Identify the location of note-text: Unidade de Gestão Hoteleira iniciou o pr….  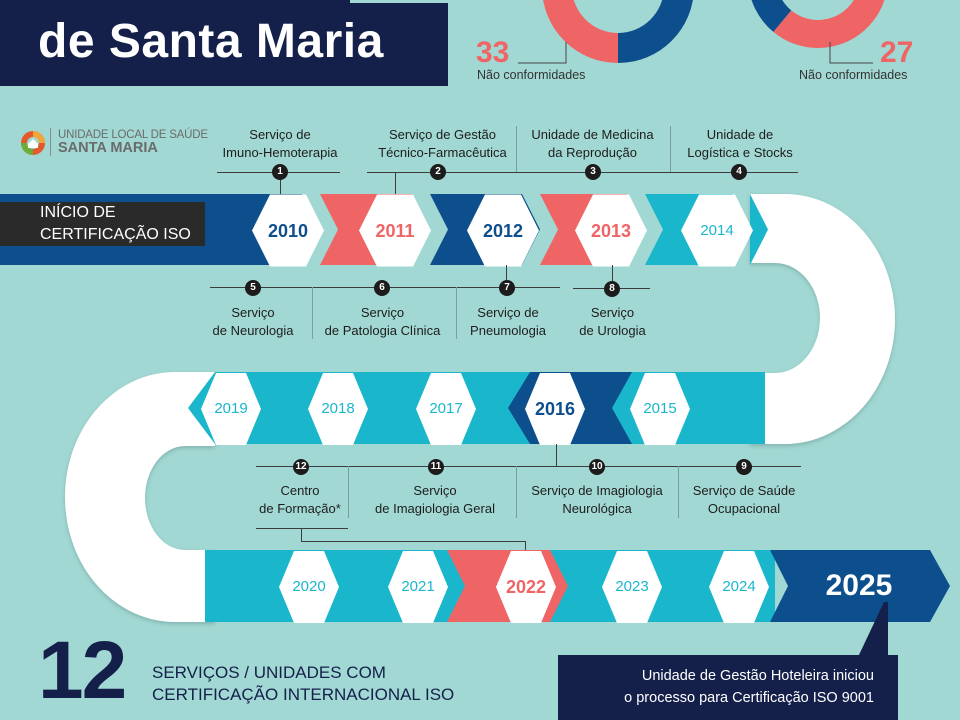
(717, 687).